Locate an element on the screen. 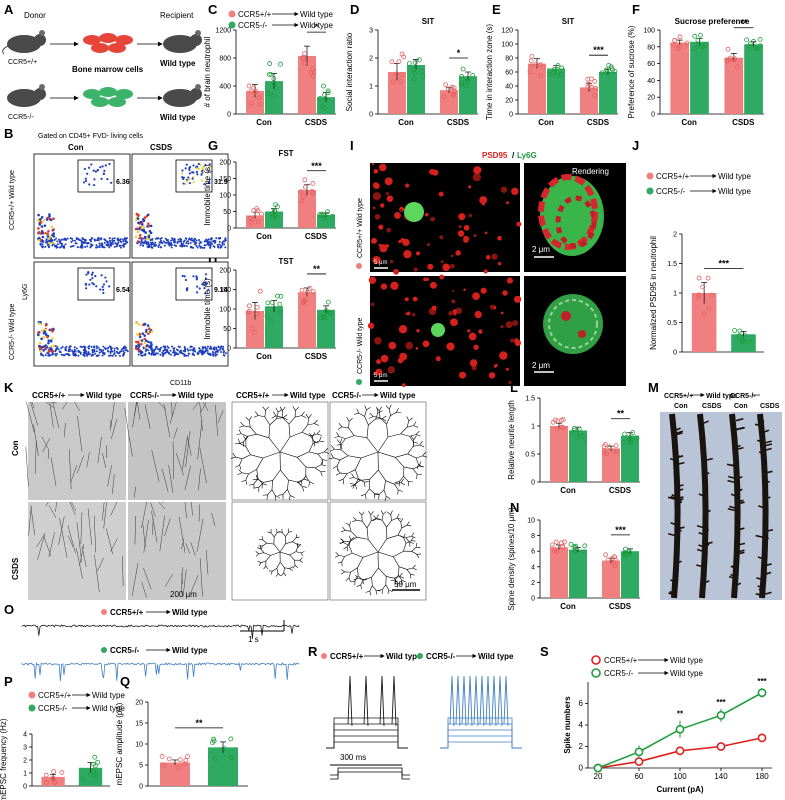 This screenshot has width=785, height=800. spike is located at coordinates (452, 701).